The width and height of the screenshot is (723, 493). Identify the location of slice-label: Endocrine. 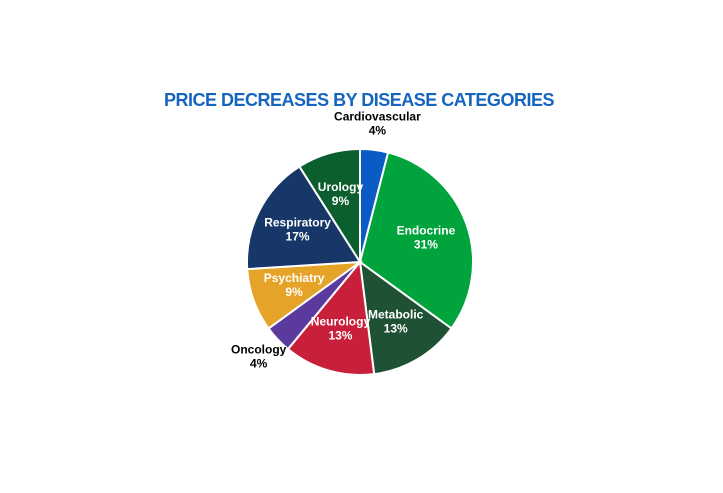
(426, 230).